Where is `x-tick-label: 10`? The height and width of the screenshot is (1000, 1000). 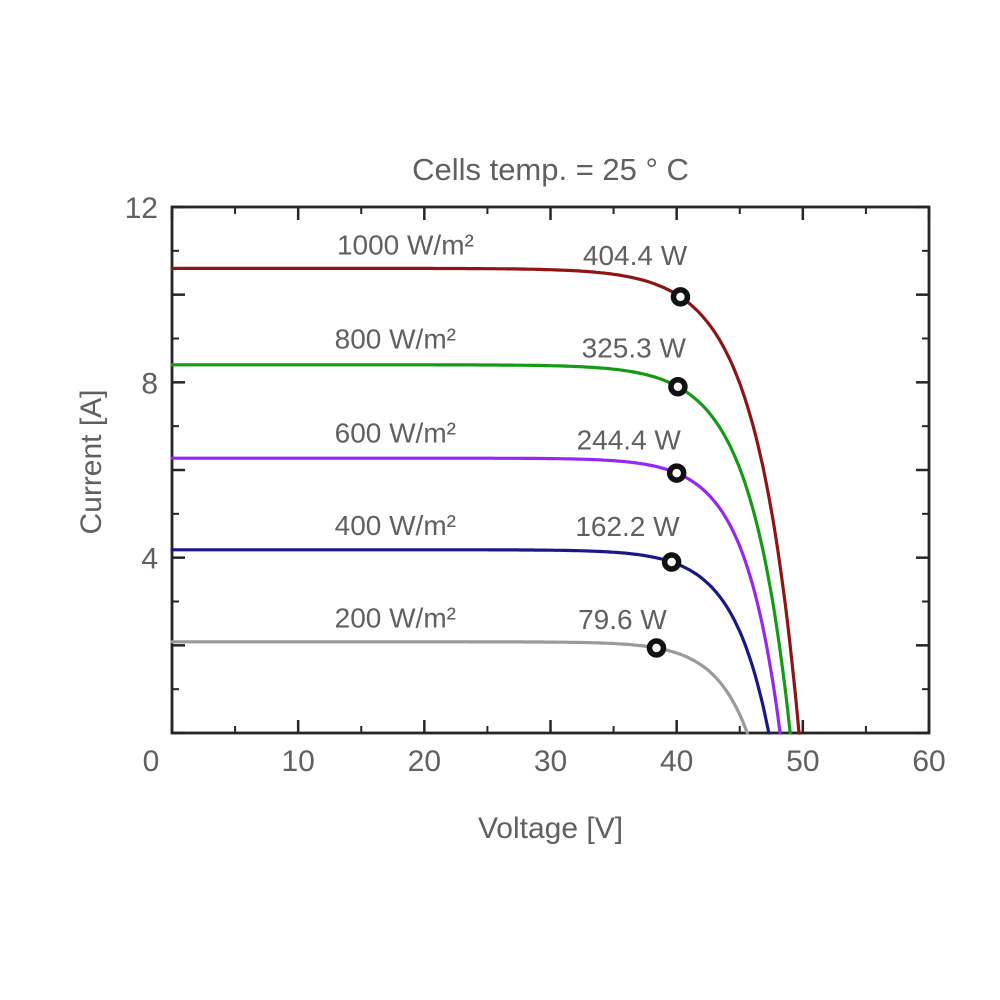 x-tick-label: 10 is located at coordinates (297, 761).